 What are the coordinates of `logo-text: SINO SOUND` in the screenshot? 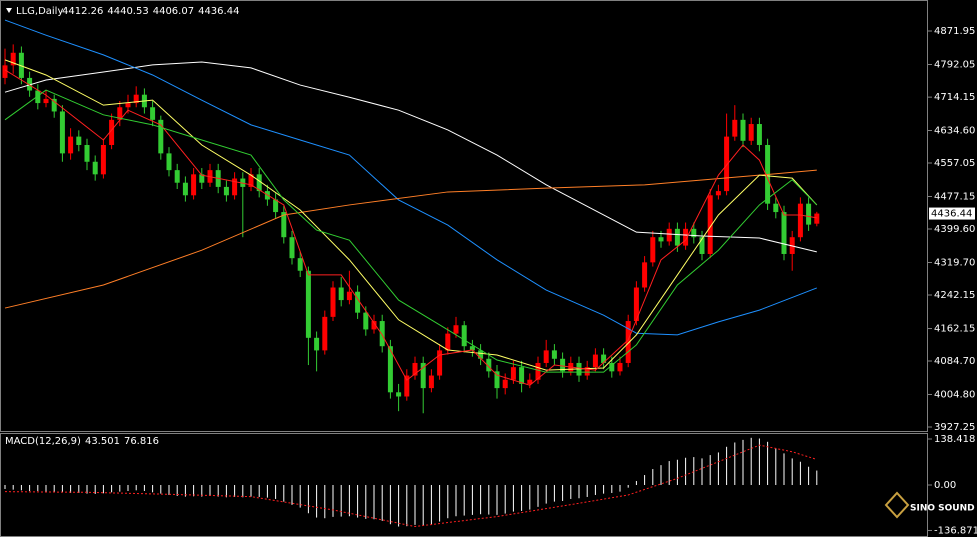 It's located at (942, 509).